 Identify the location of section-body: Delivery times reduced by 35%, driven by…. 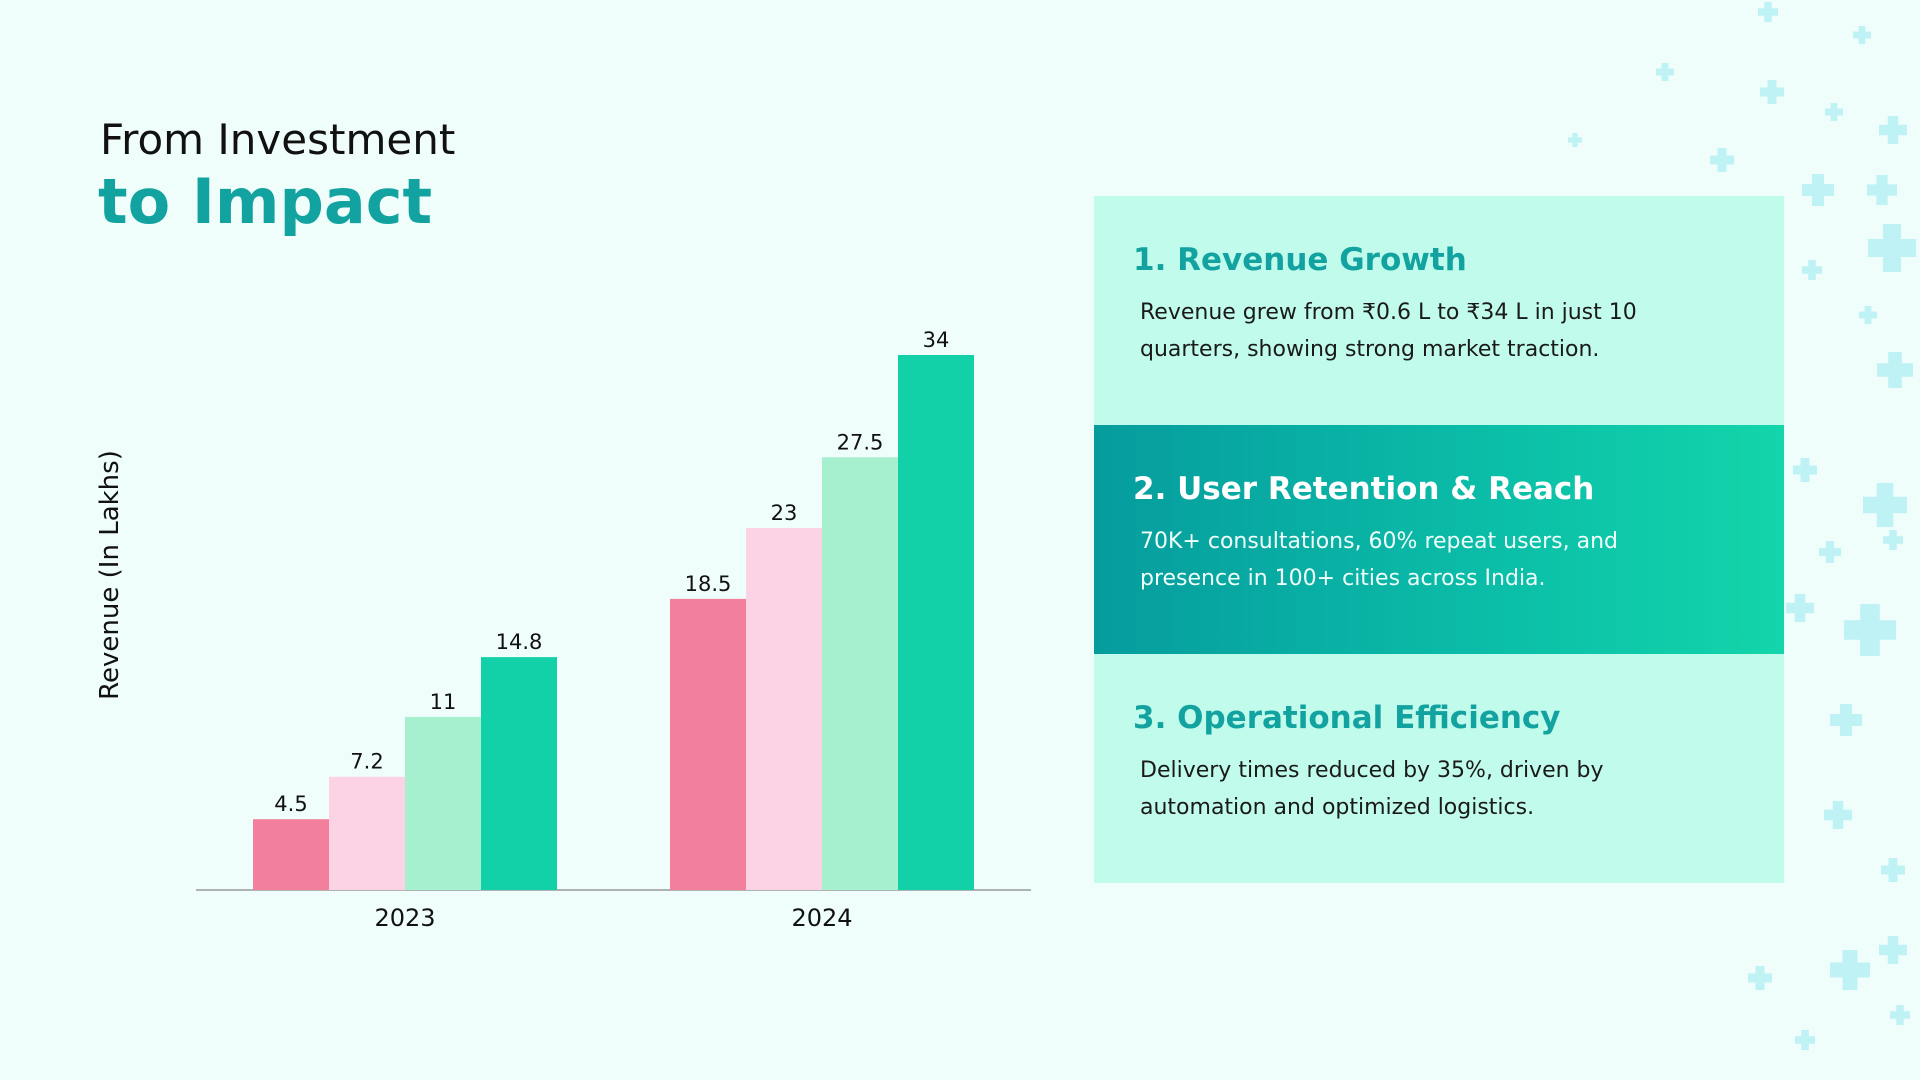
(1372, 789).